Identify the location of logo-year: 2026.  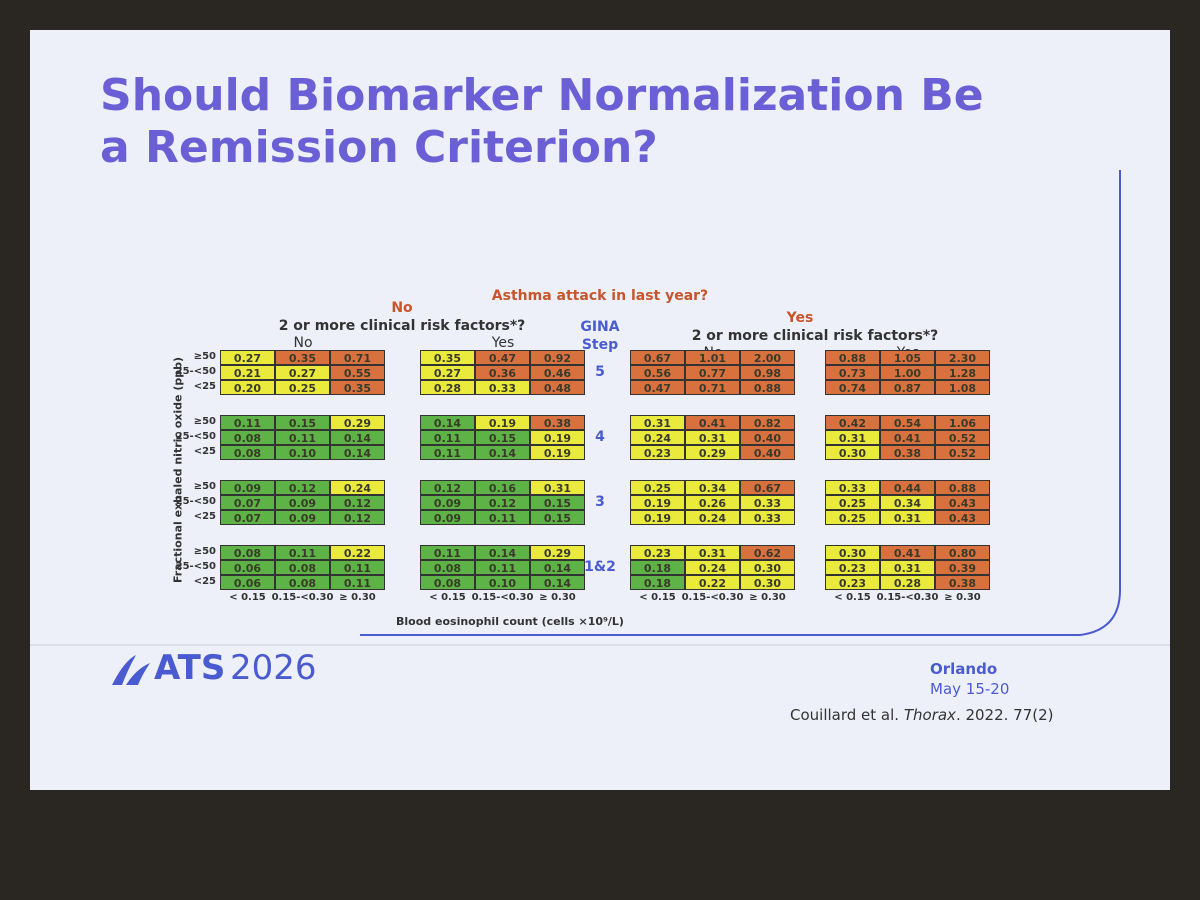
(273, 668).